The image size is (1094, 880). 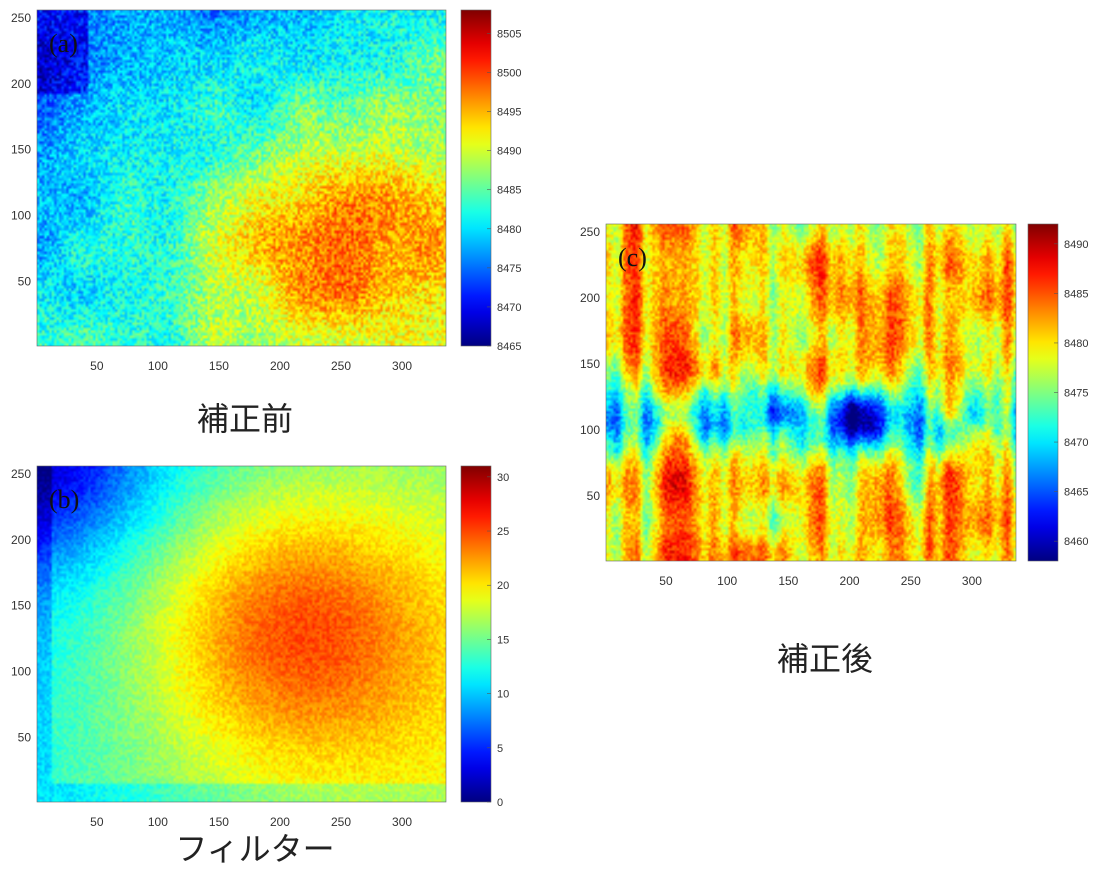 I want to click on colorbar-tick-label: 20, so click(x=503, y=586).